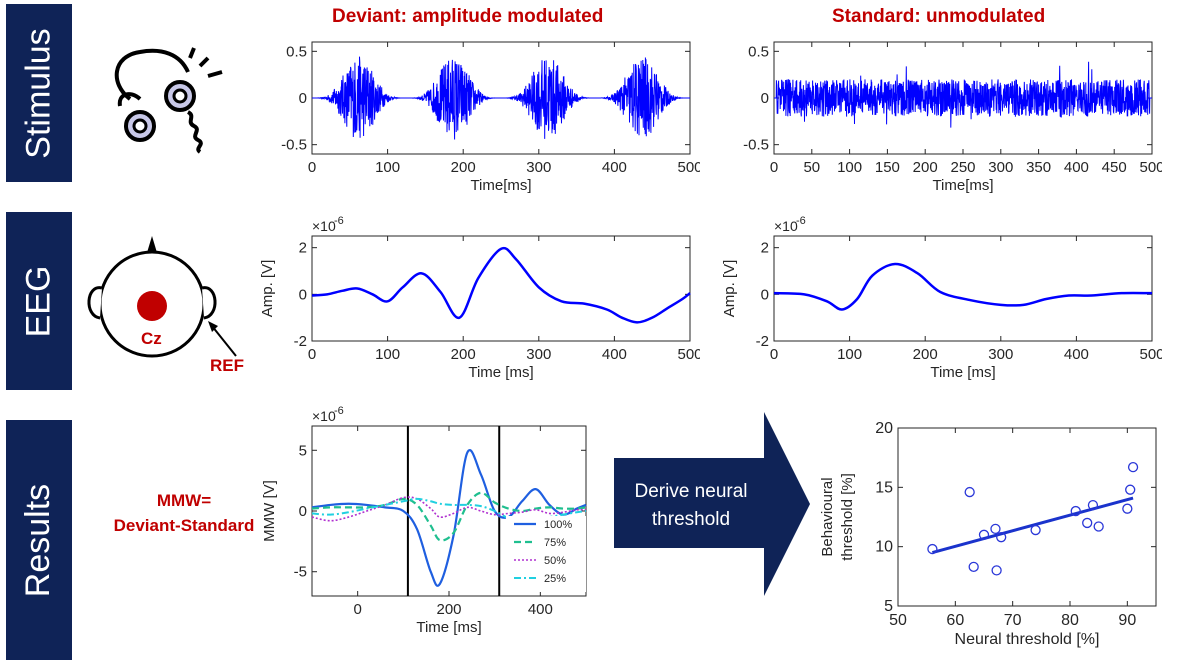 Image resolution: width=1179 pixels, height=664 pixels. Describe the element at coordinates (152, 306) in the screenshot. I see `cz-electrode` at that location.